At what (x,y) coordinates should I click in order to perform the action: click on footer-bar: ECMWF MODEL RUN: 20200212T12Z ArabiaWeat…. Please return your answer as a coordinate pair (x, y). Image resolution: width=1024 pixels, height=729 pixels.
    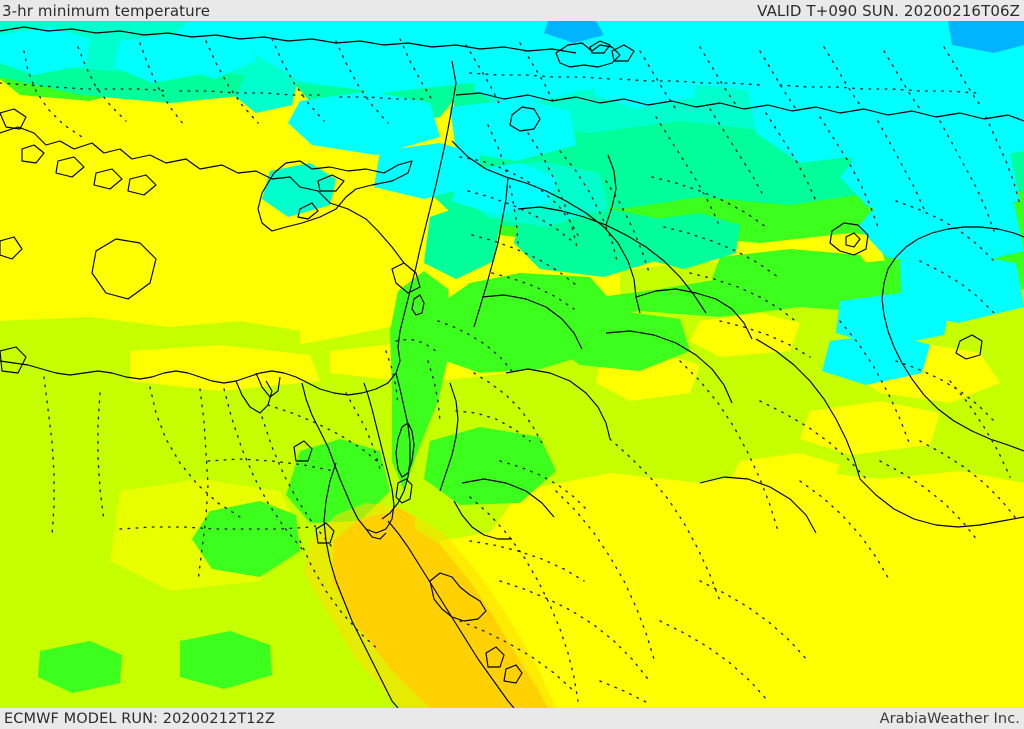
    Looking at the image, I should click on (512, 718).